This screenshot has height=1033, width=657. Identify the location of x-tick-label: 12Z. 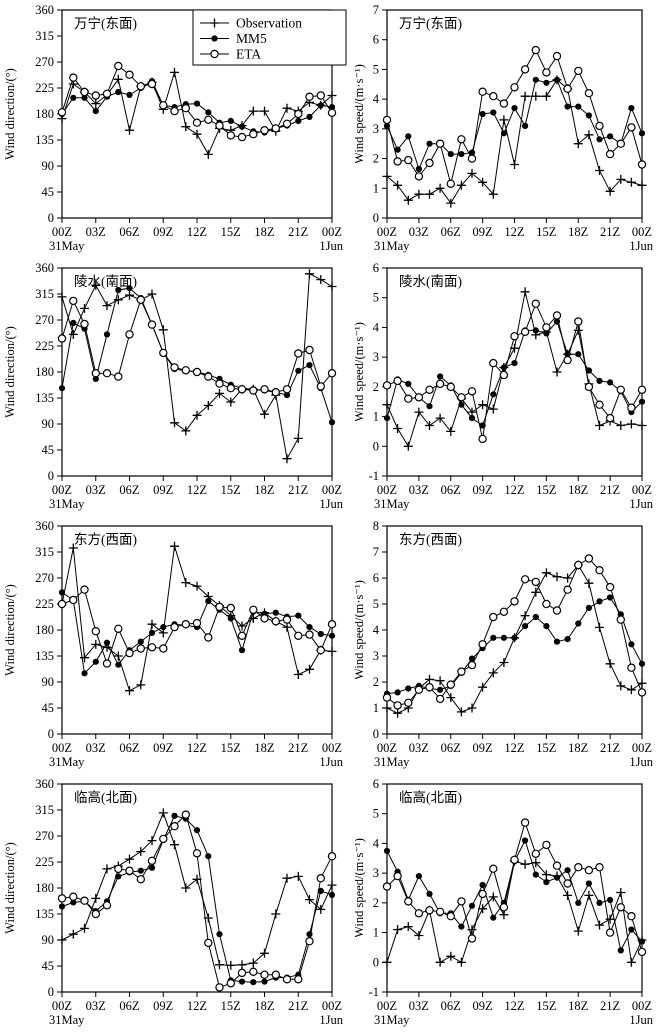
(514, 748).